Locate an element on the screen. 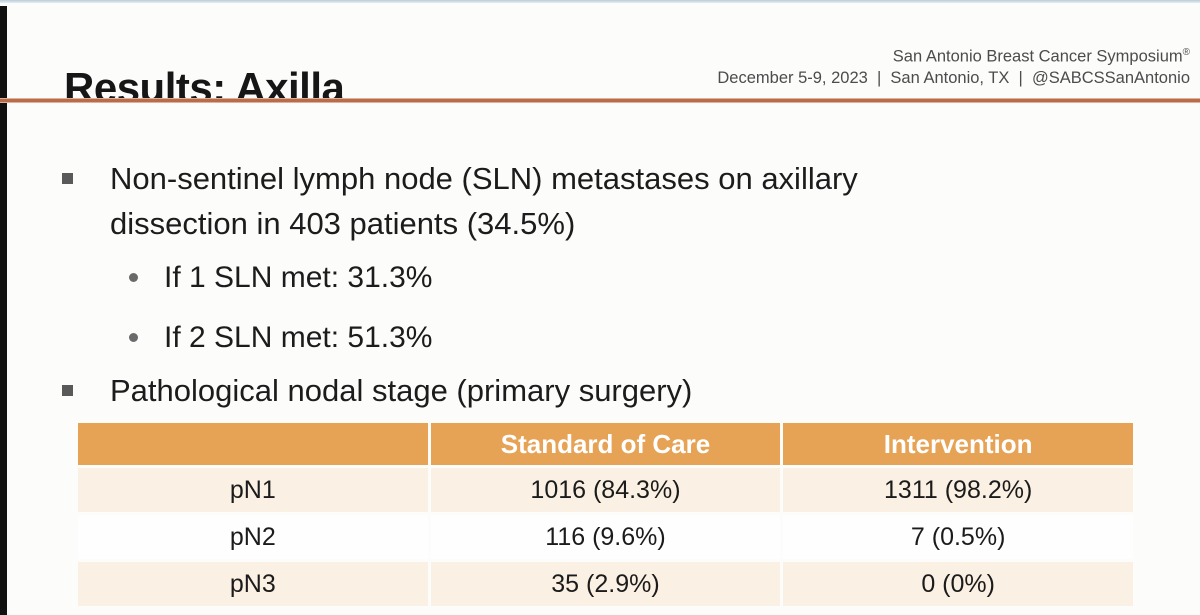 Image resolution: width=1200 pixels, height=615 pixels. title-divider-line is located at coordinates (600, 100).